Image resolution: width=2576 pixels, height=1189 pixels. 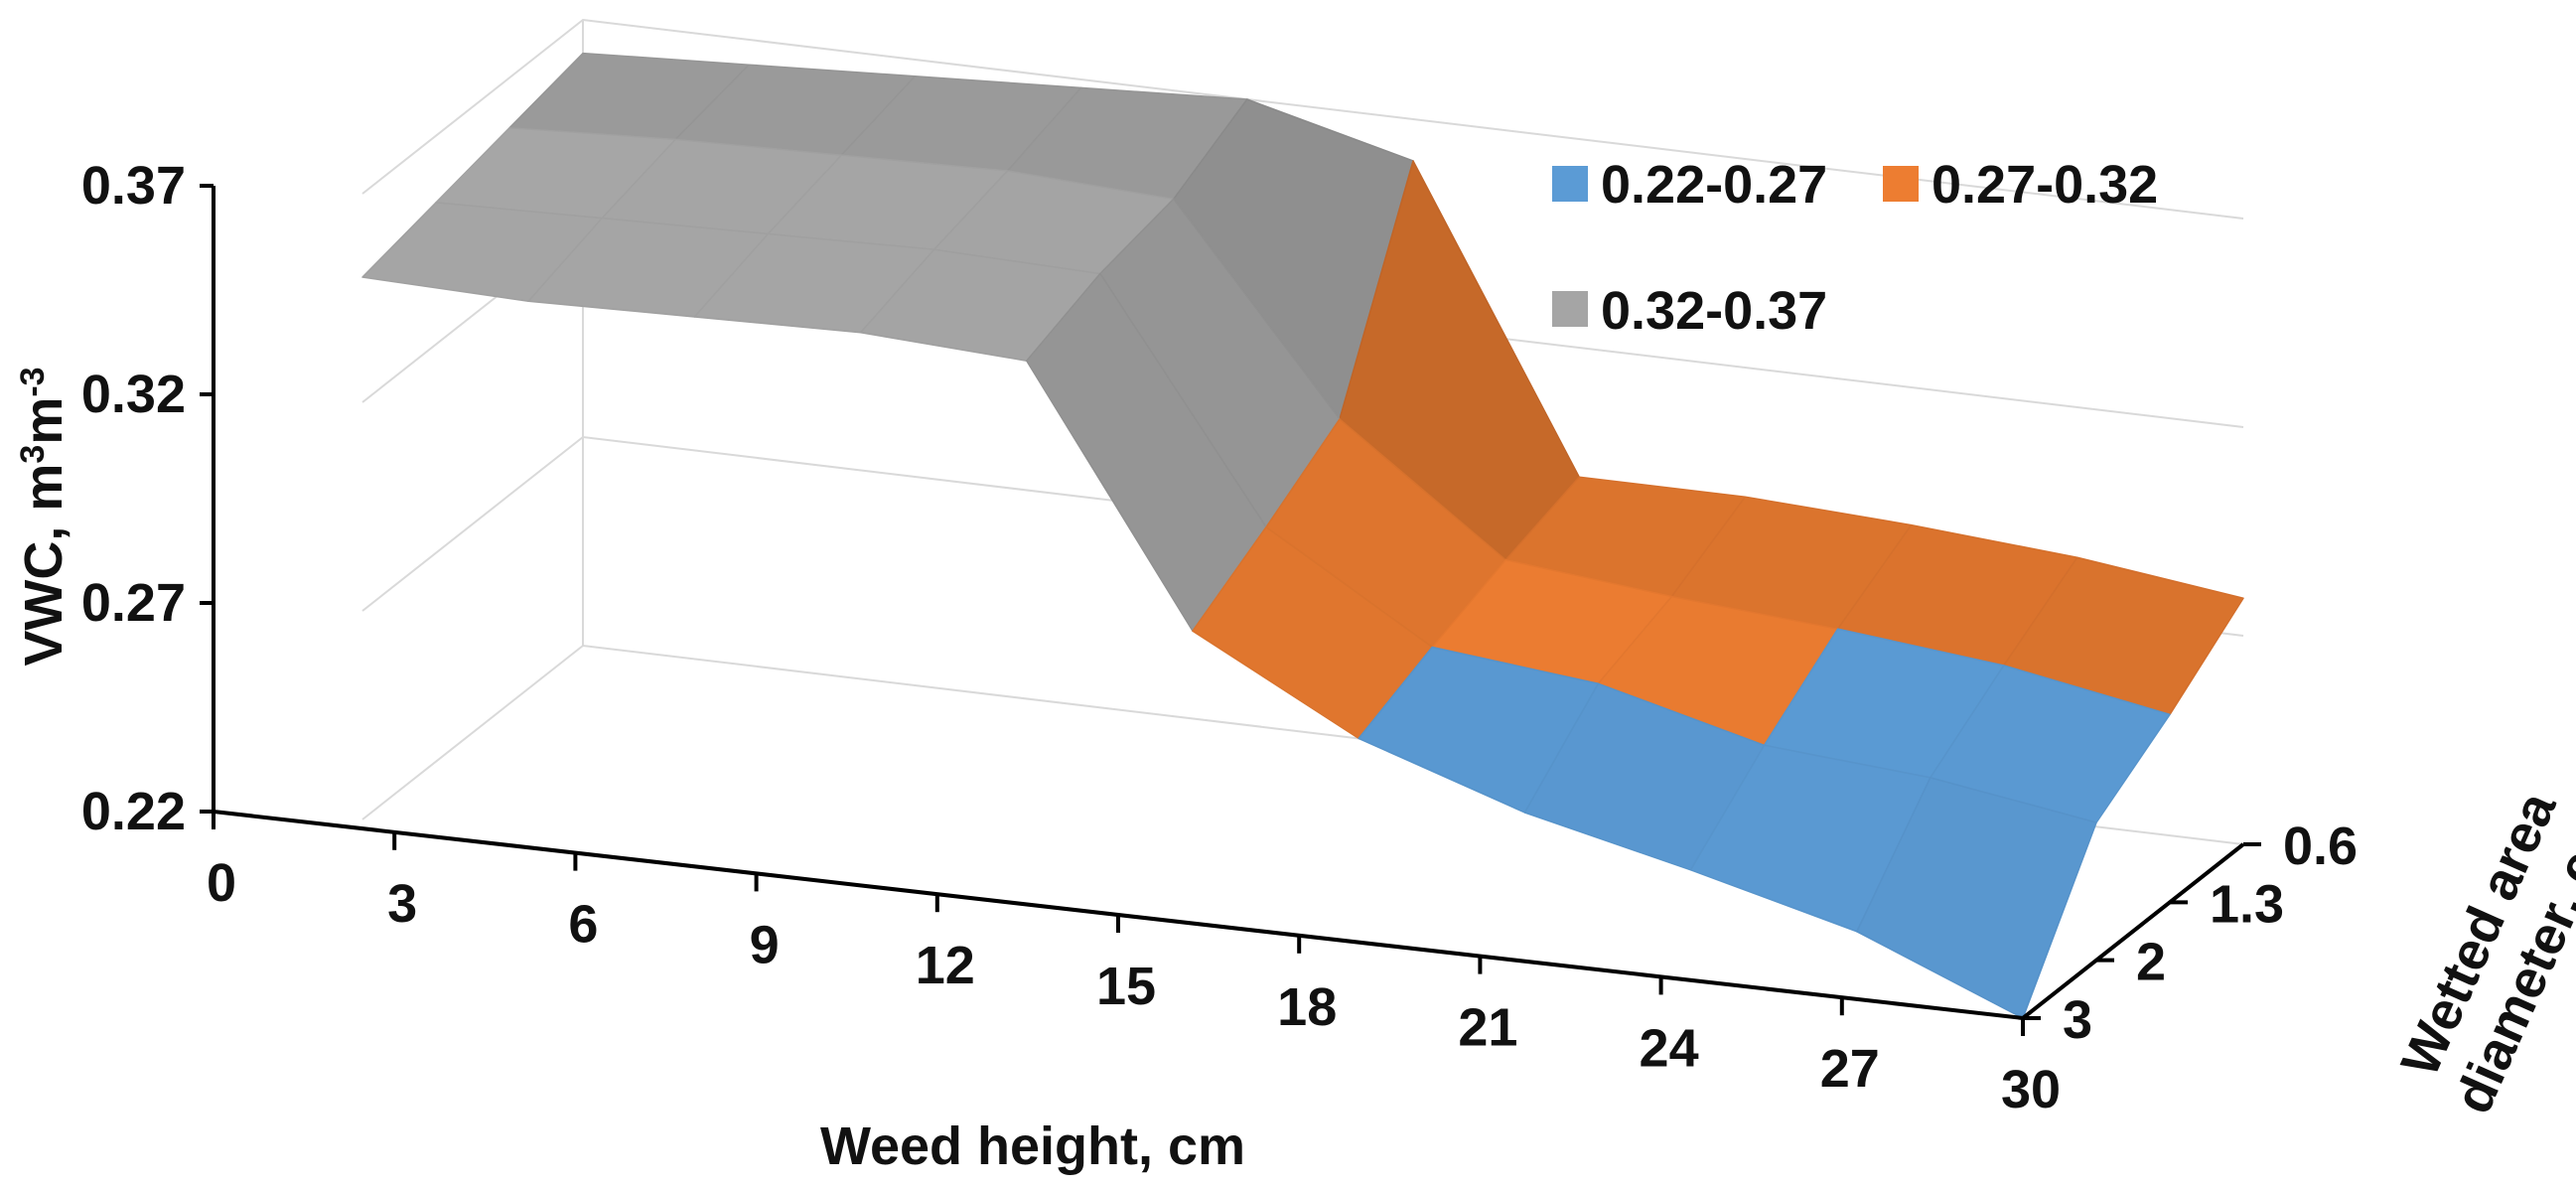 I want to click on x-tick-label: 12, so click(x=945, y=966).